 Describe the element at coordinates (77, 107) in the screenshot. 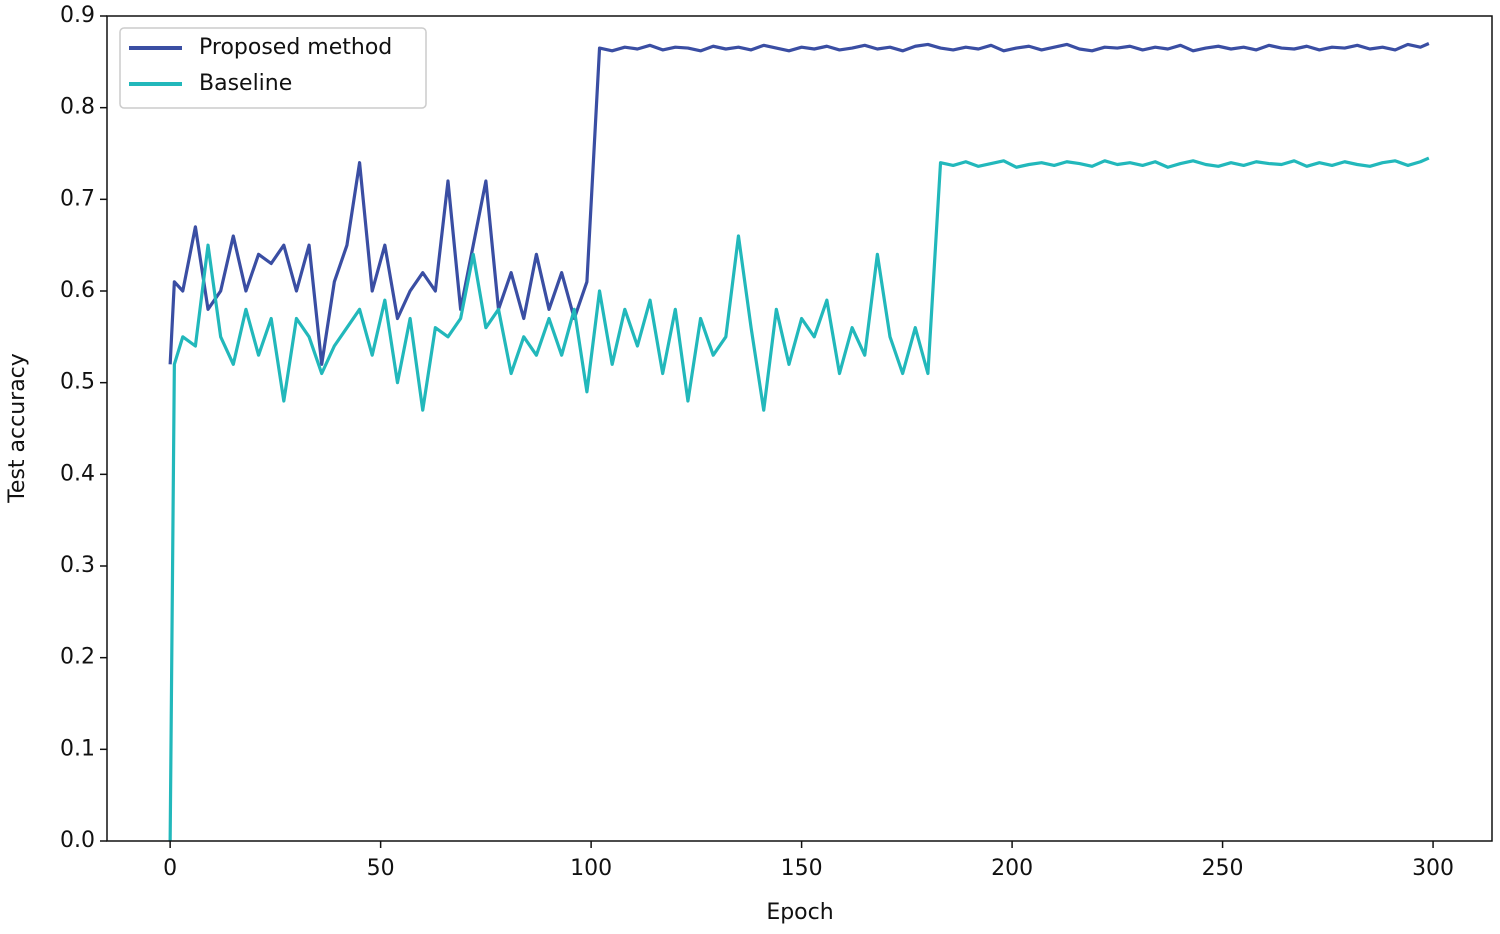

I see `y-tick-label: 0.8` at that location.